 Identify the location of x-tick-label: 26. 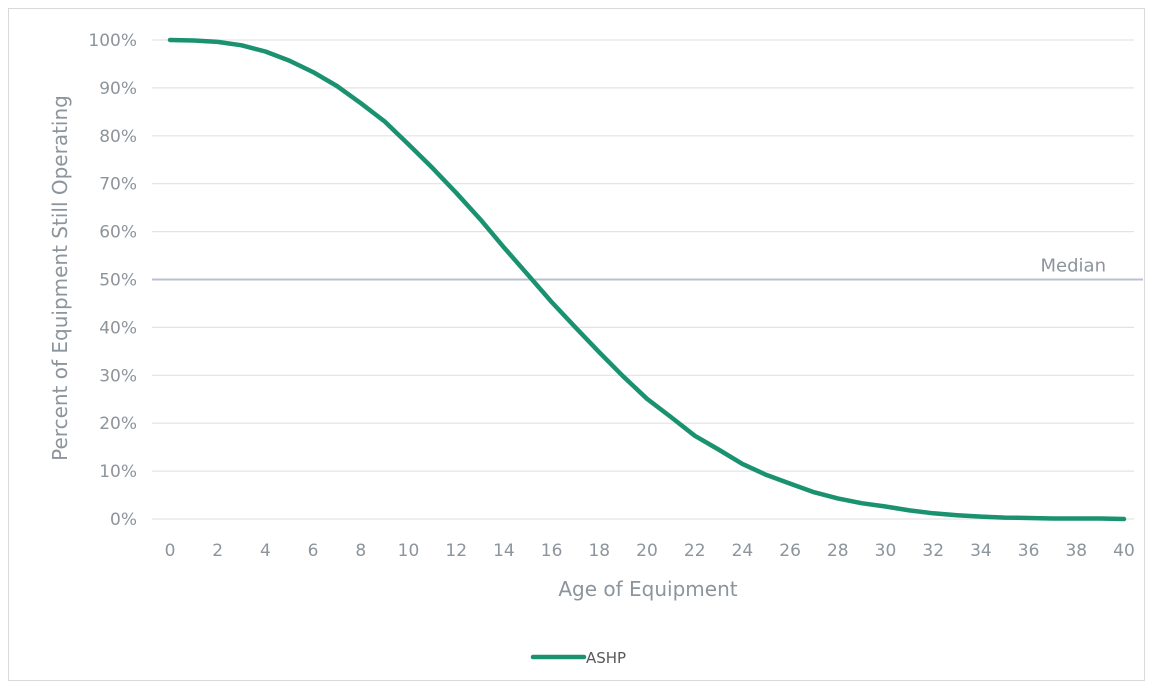
(790, 551).